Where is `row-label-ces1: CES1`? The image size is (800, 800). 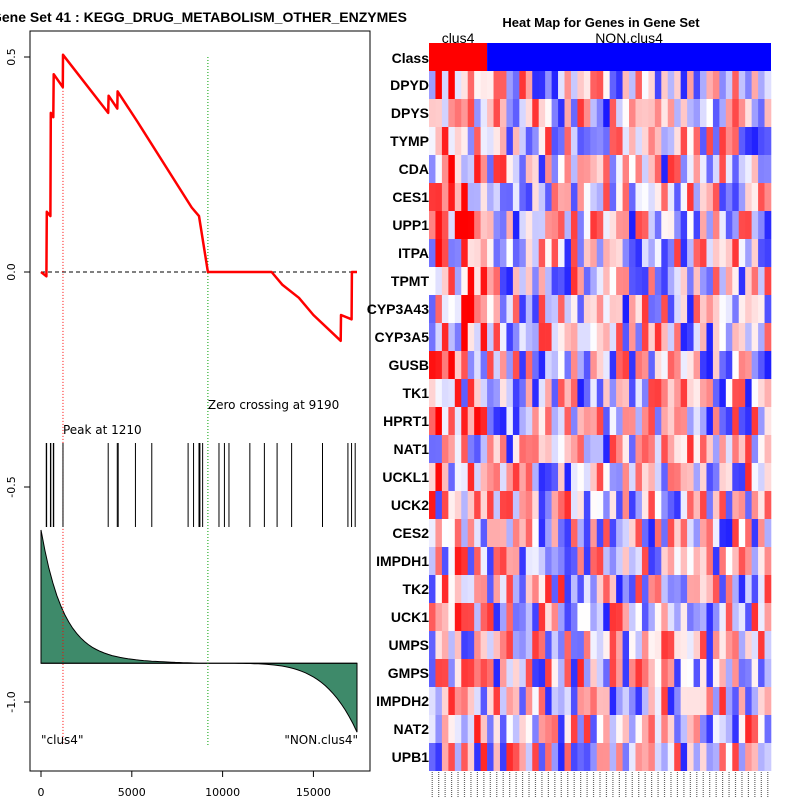
row-label-ces1: CES1 is located at coordinates (410, 197).